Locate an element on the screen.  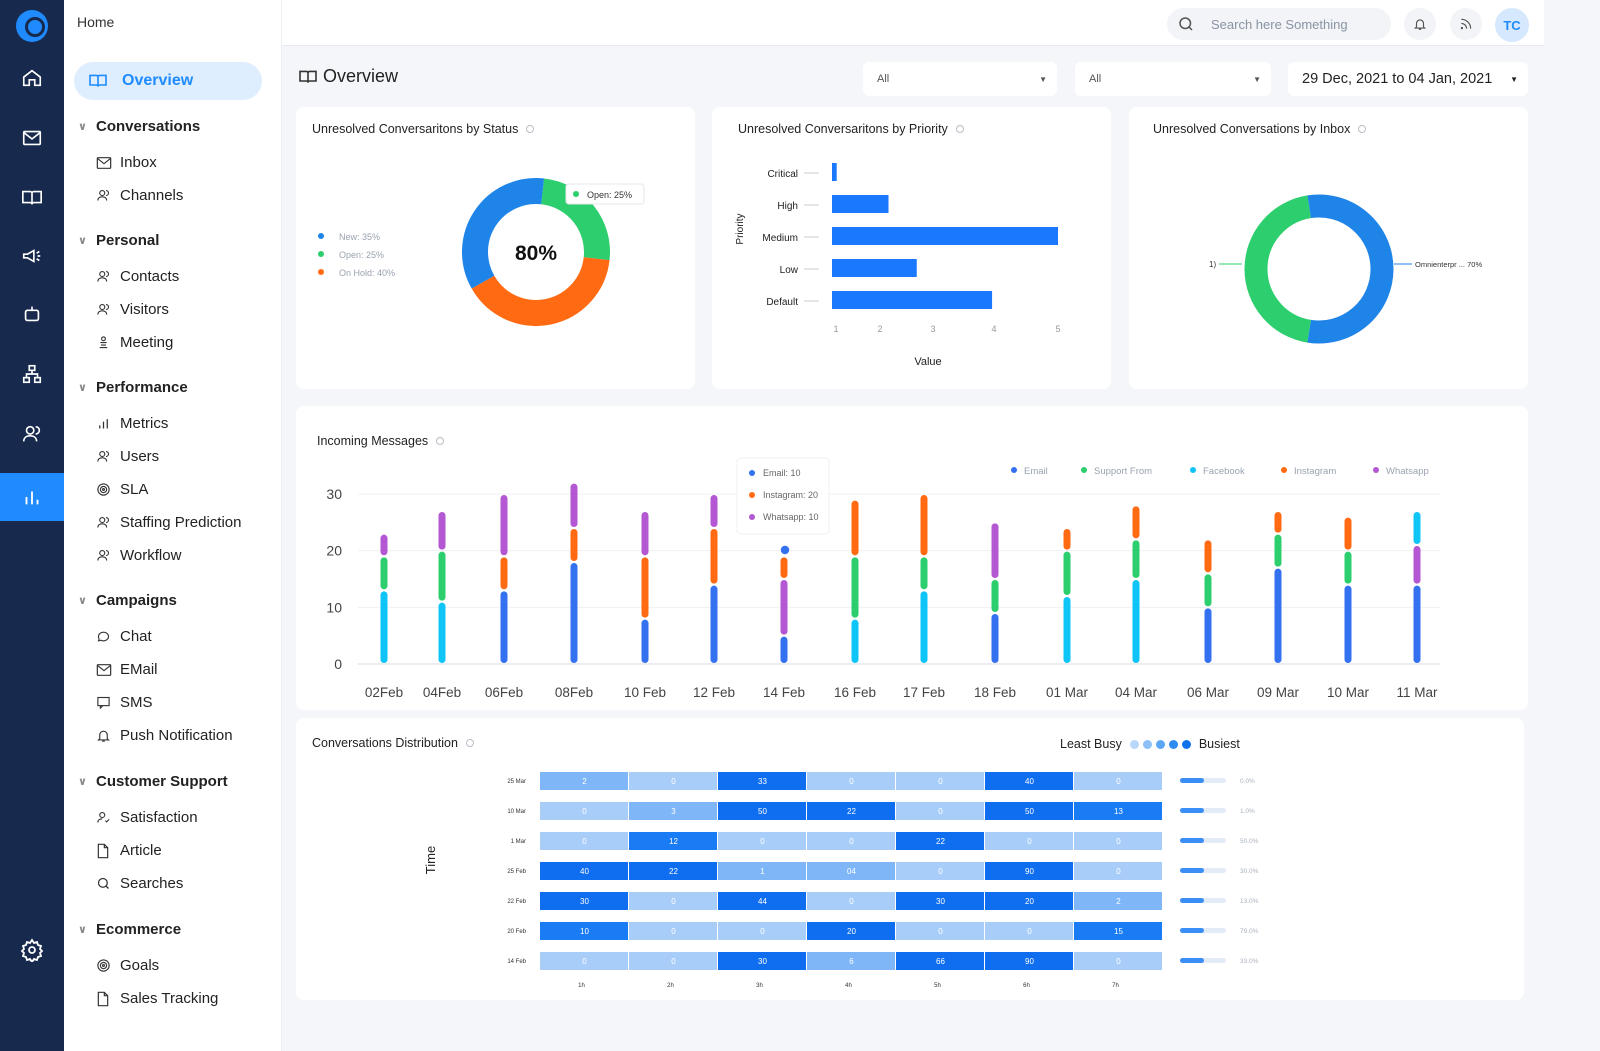
filter-select-2: All ▼ is located at coordinates (1173, 79).